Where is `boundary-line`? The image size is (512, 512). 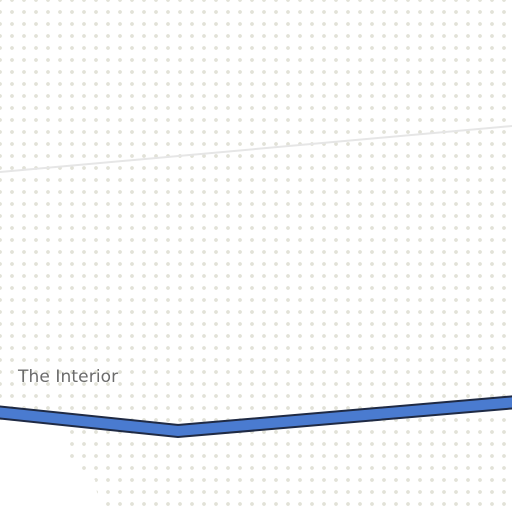 boundary-line is located at coordinates (256, 149).